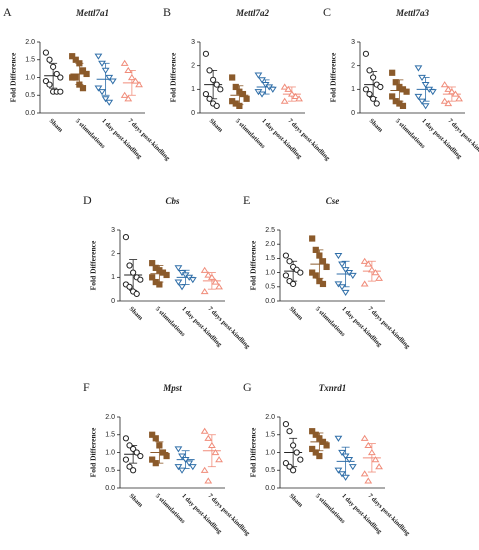  What do you see at coordinates (270, 452) in the screenshot?
I see `y-tick-label: 1.0` at bounding box center [270, 452].